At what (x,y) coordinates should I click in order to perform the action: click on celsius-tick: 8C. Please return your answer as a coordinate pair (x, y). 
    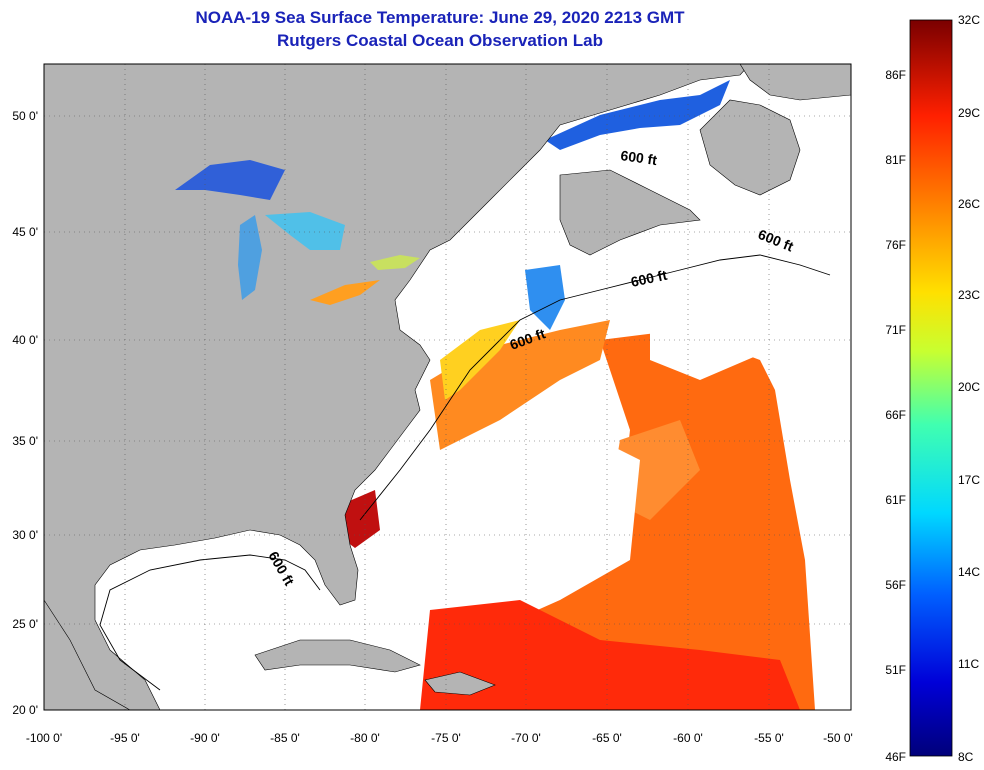
    Looking at the image, I should click on (966, 757).